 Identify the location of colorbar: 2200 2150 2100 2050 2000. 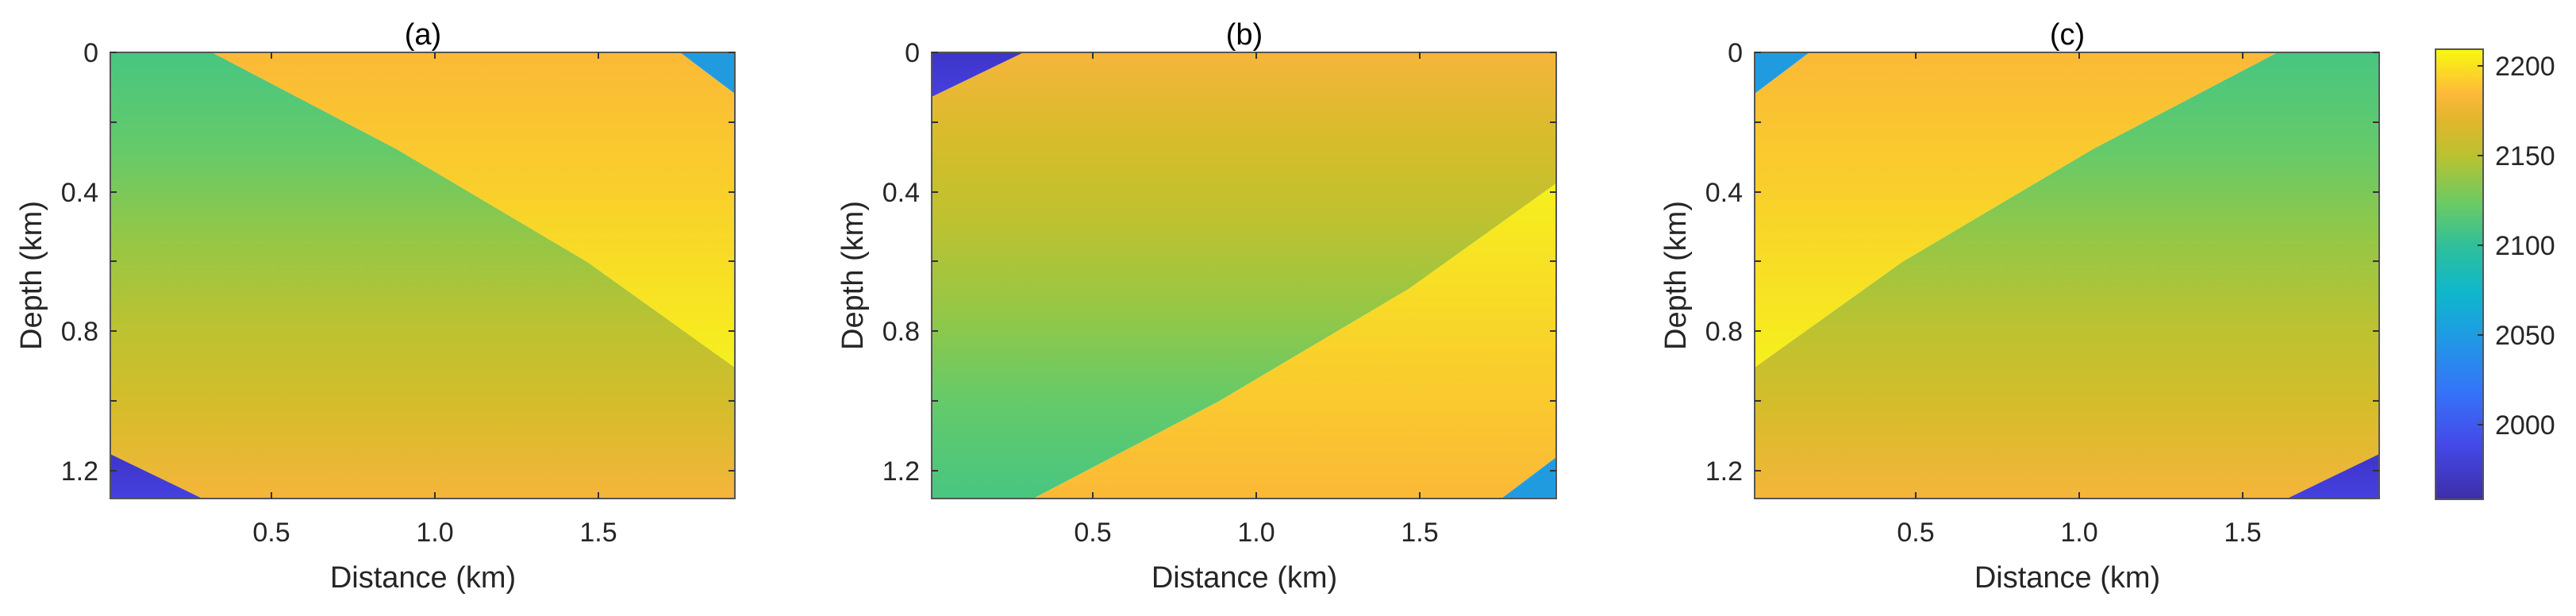
(2495, 274).